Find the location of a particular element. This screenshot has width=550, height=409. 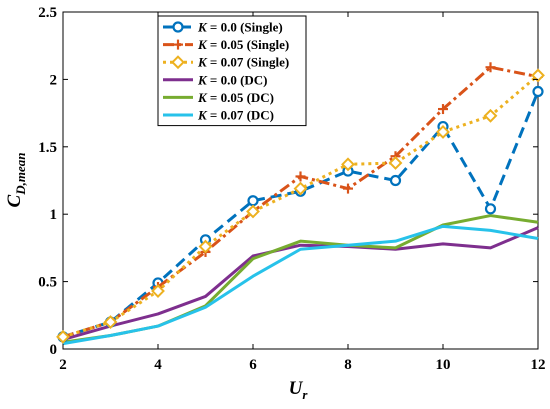

y-tick-label: 0.5 is located at coordinates (47, 283).